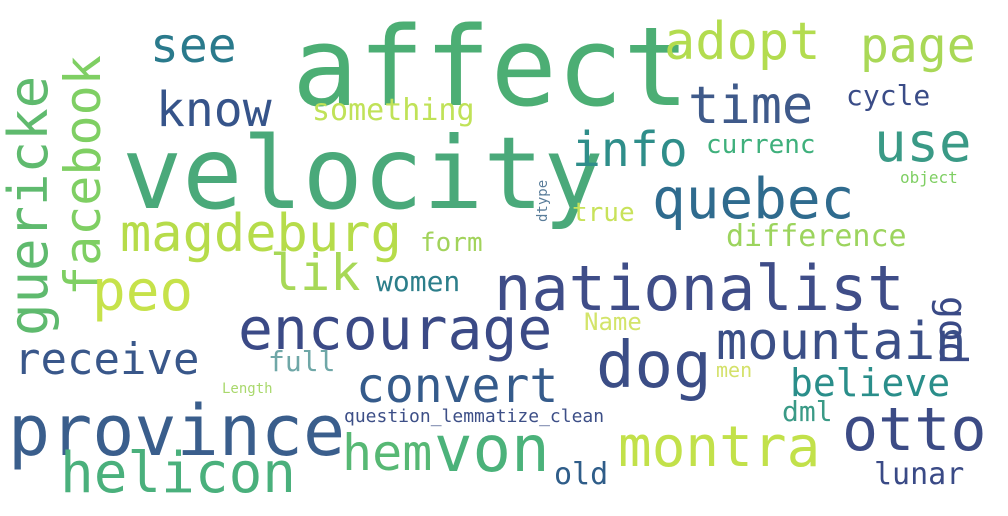 This screenshot has height=516, width=1008. I want to click on word-use: use, so click(923, 142).